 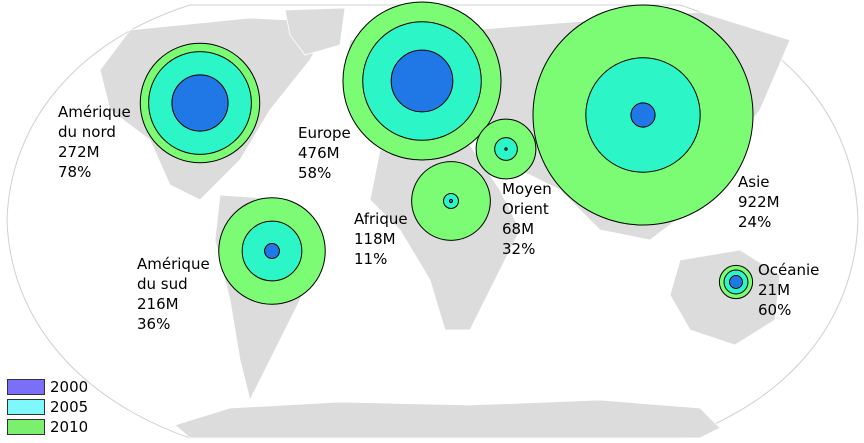 What do you see at coordinates (525, 209) in the screenshot?
I see `region-name-line: Orient` at bounding box center [525, 209].